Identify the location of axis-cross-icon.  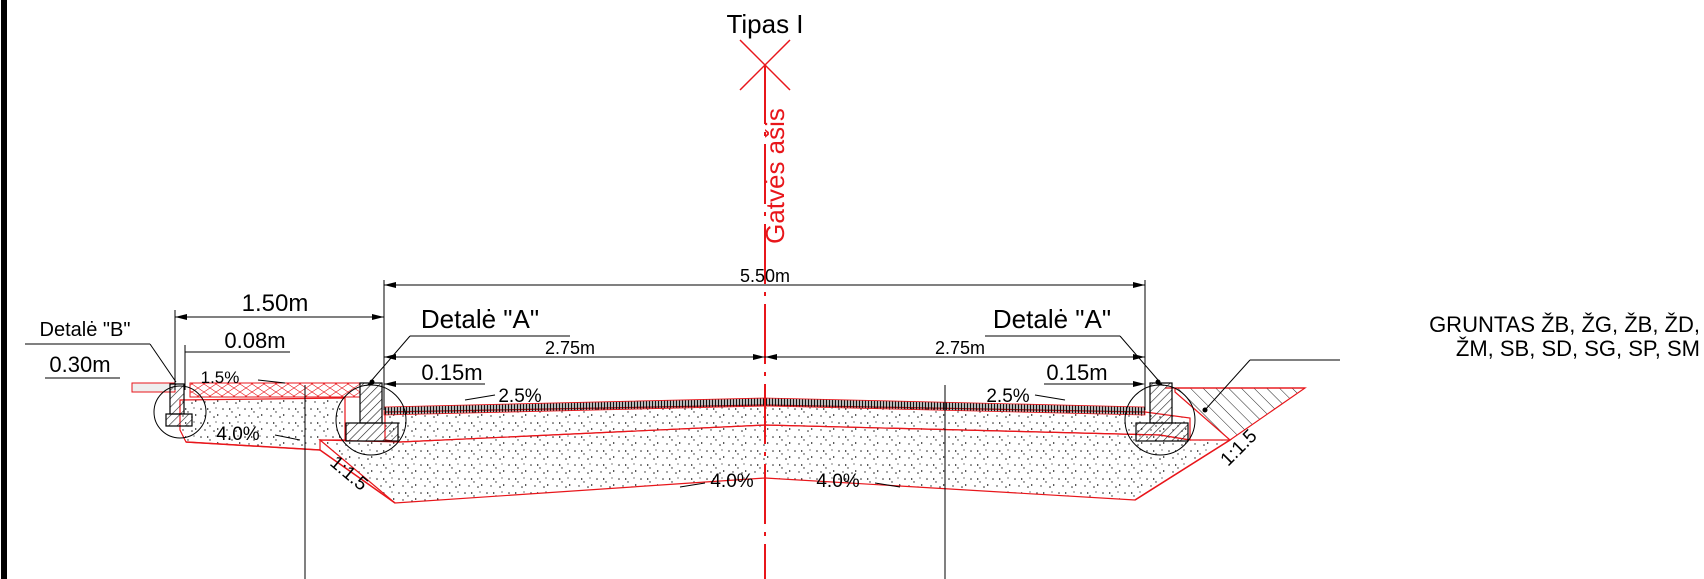
(765, 65).